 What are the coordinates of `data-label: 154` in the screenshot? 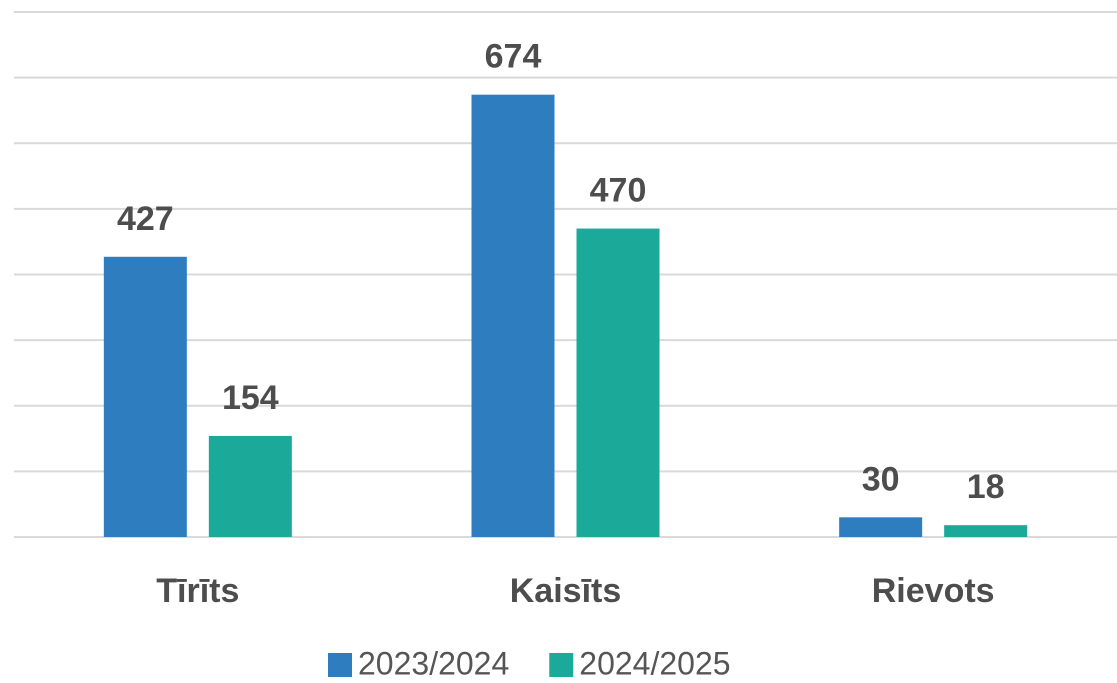 It's located at (250, 398).